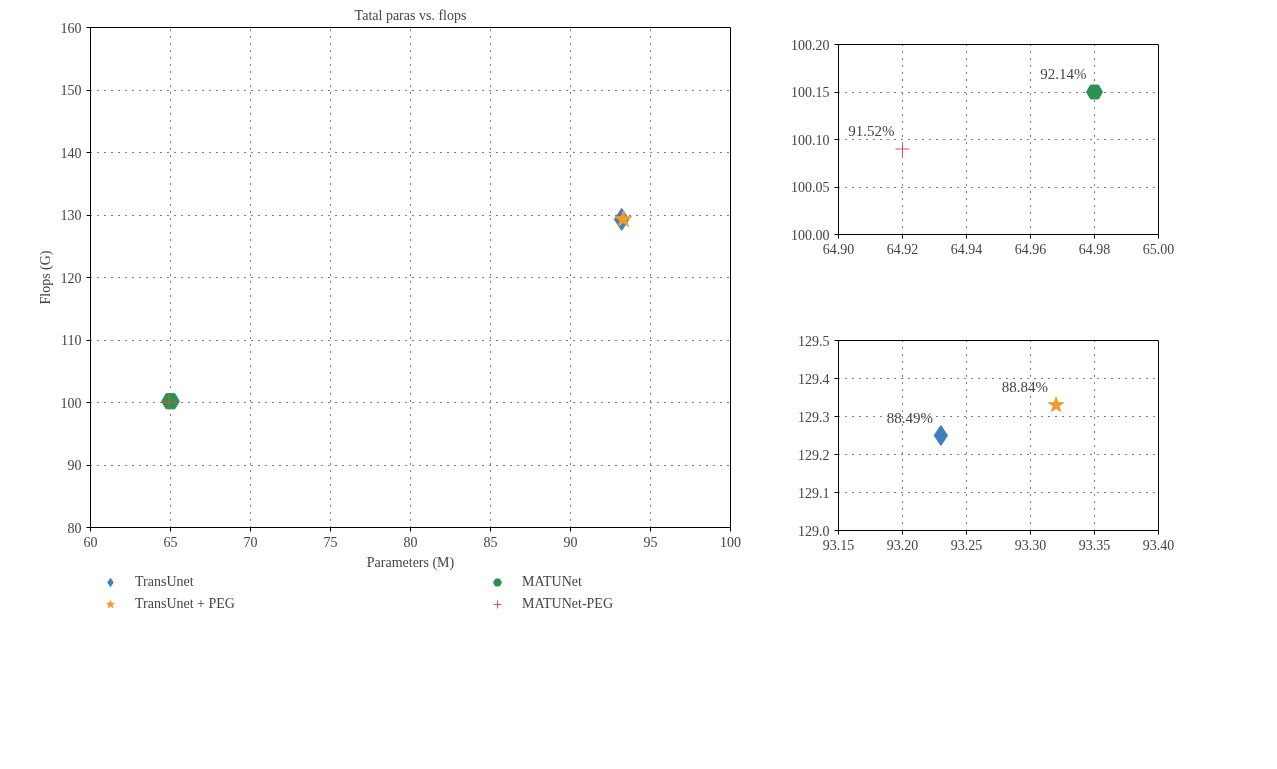  I want to click on y-tick-label: 100.05, so click(810, 187).